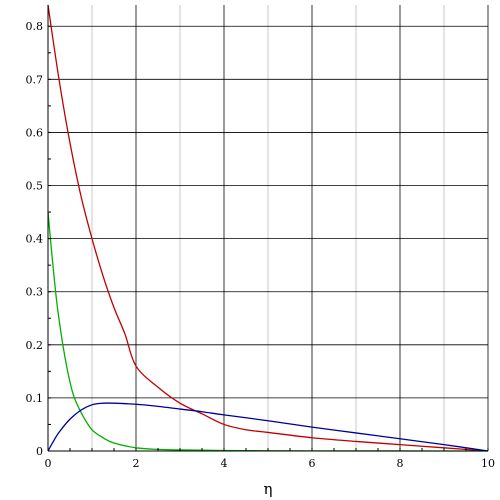 The height and width of the screenshot is (500, 500). I want to click on x-tick-label: 0, so click(48, 463).